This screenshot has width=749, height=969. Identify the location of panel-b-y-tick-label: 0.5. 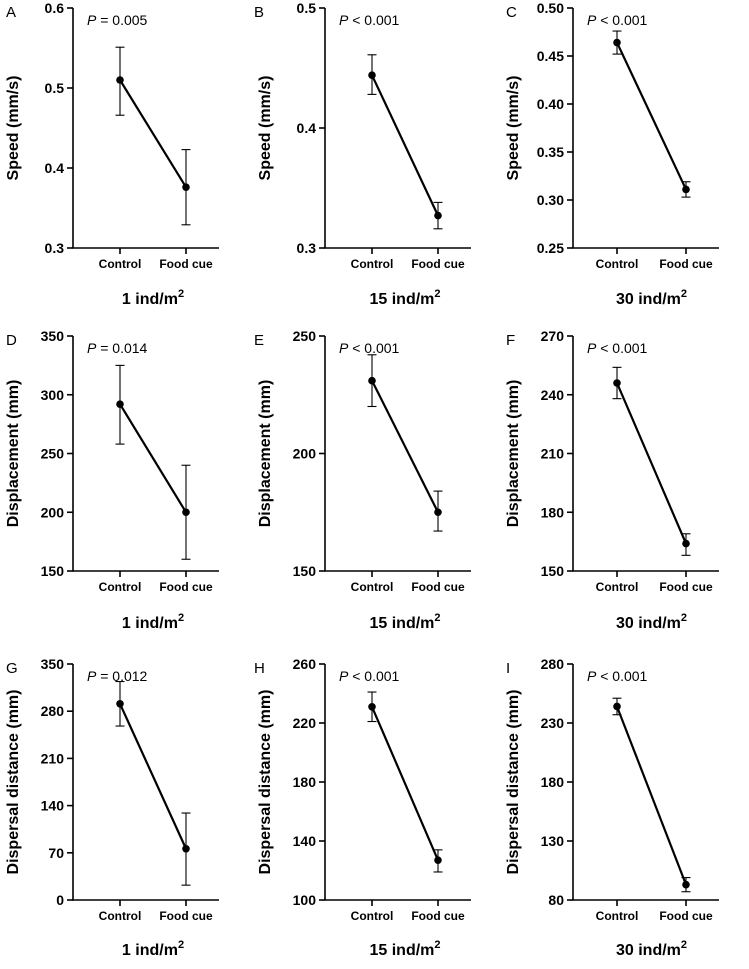
(307, 8).